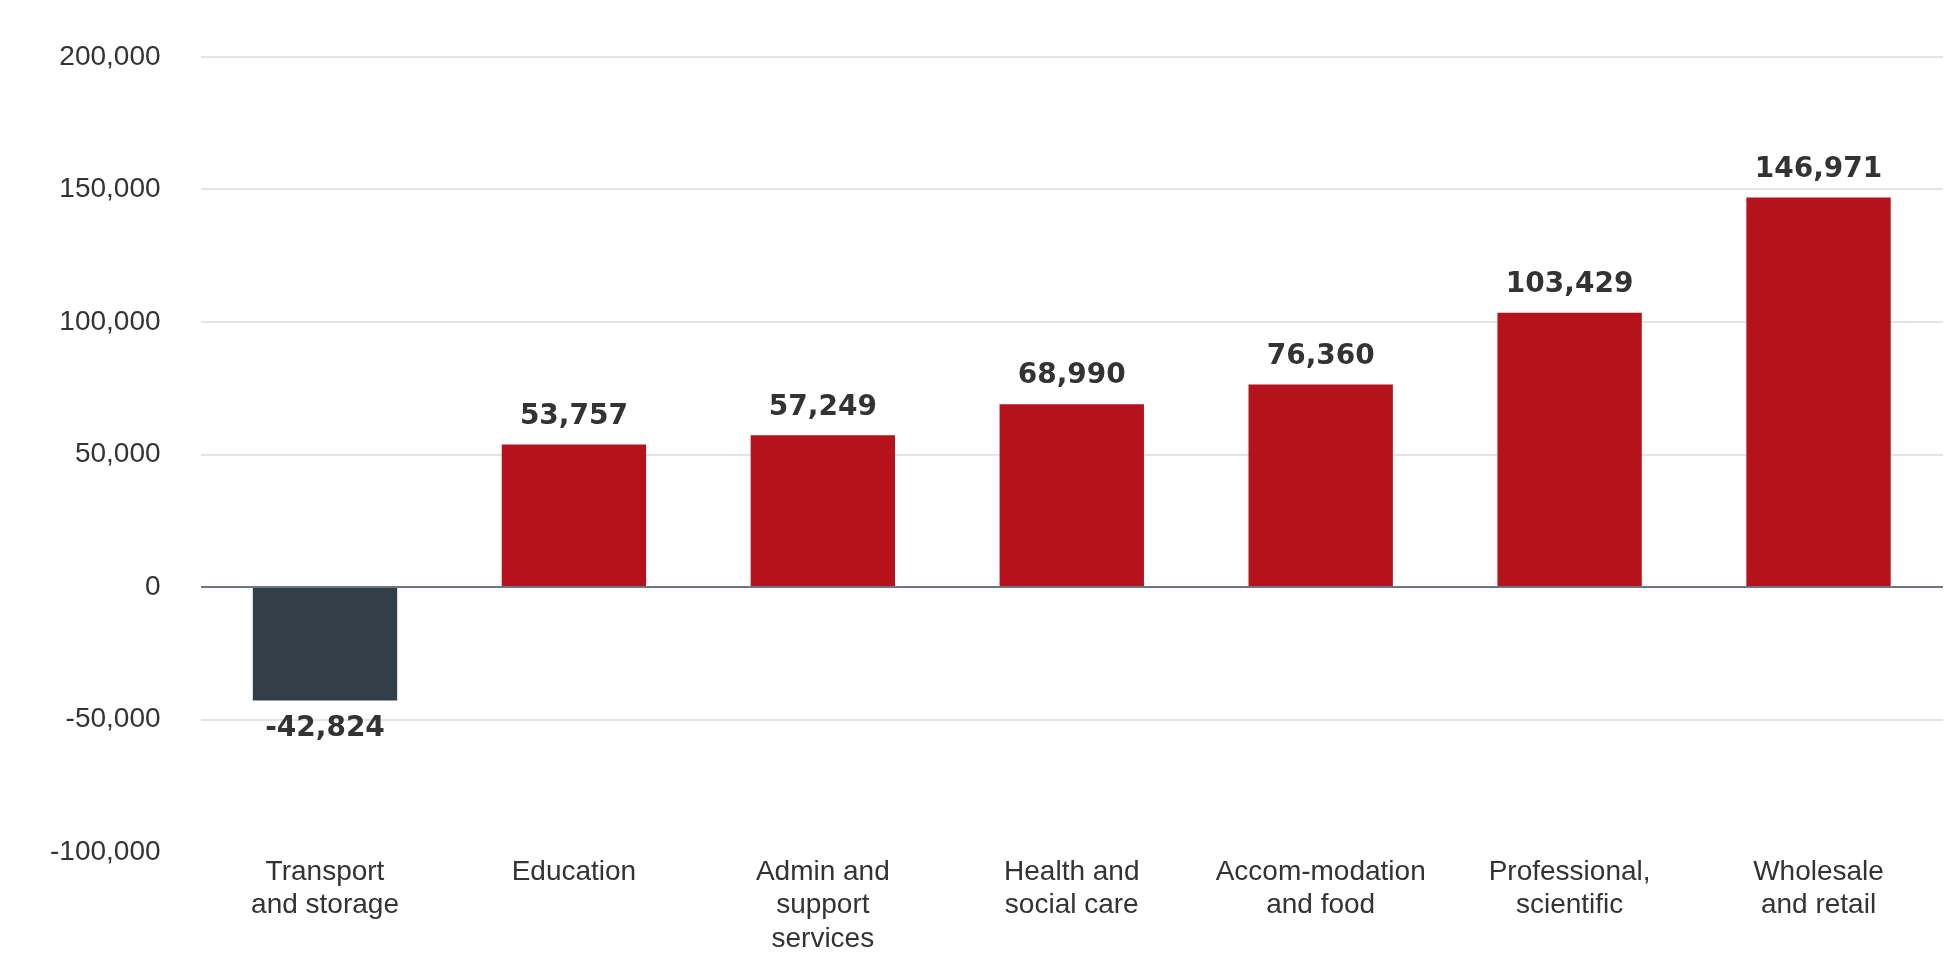 The width and height of the screenshot is (1953, 969). Describe the element at coordinates (1569, 887) in the screenshot. I see `x-tick-label: Professional, scientific` at that location.